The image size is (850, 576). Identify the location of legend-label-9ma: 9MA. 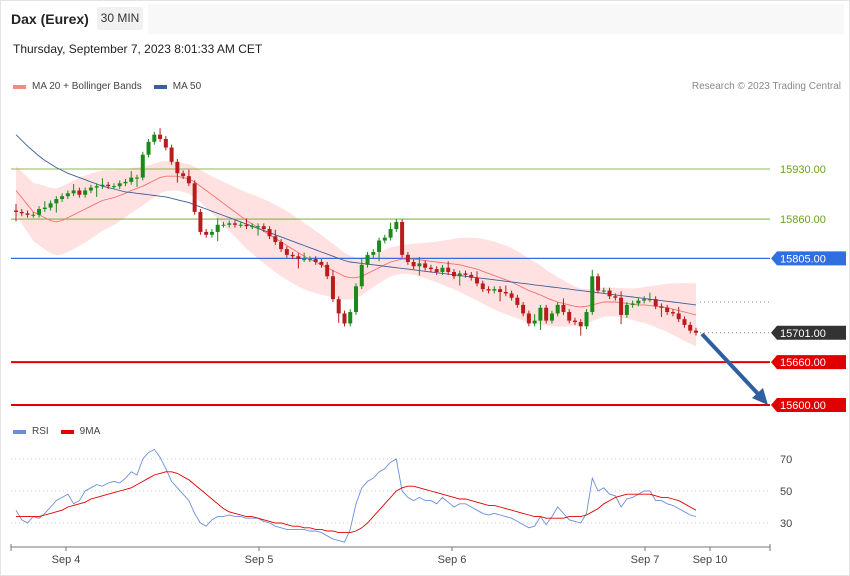
(90, 431).